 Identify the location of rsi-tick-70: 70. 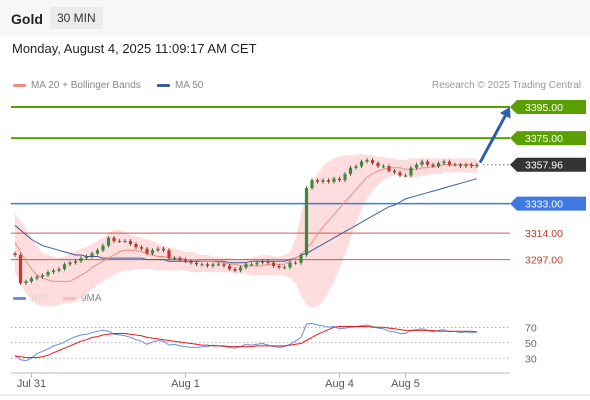
(531, 328).